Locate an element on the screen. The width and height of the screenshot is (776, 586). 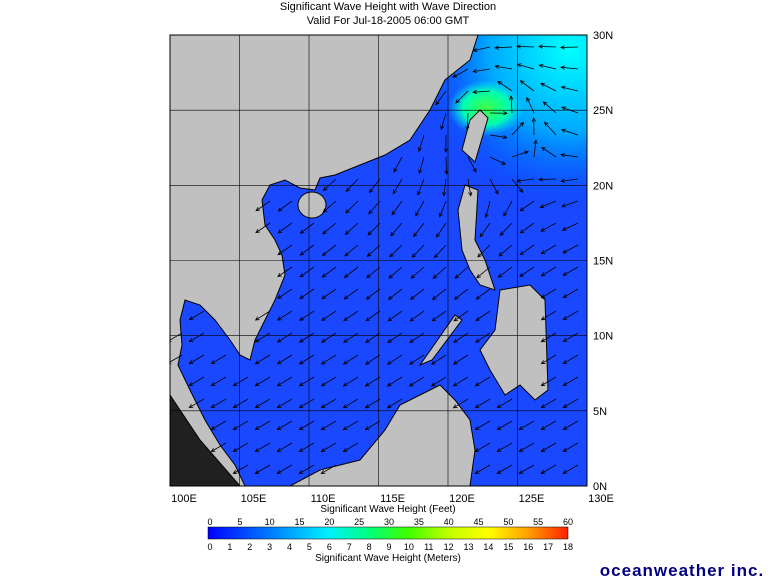
sea-peak is located at coordinates (486, 108).